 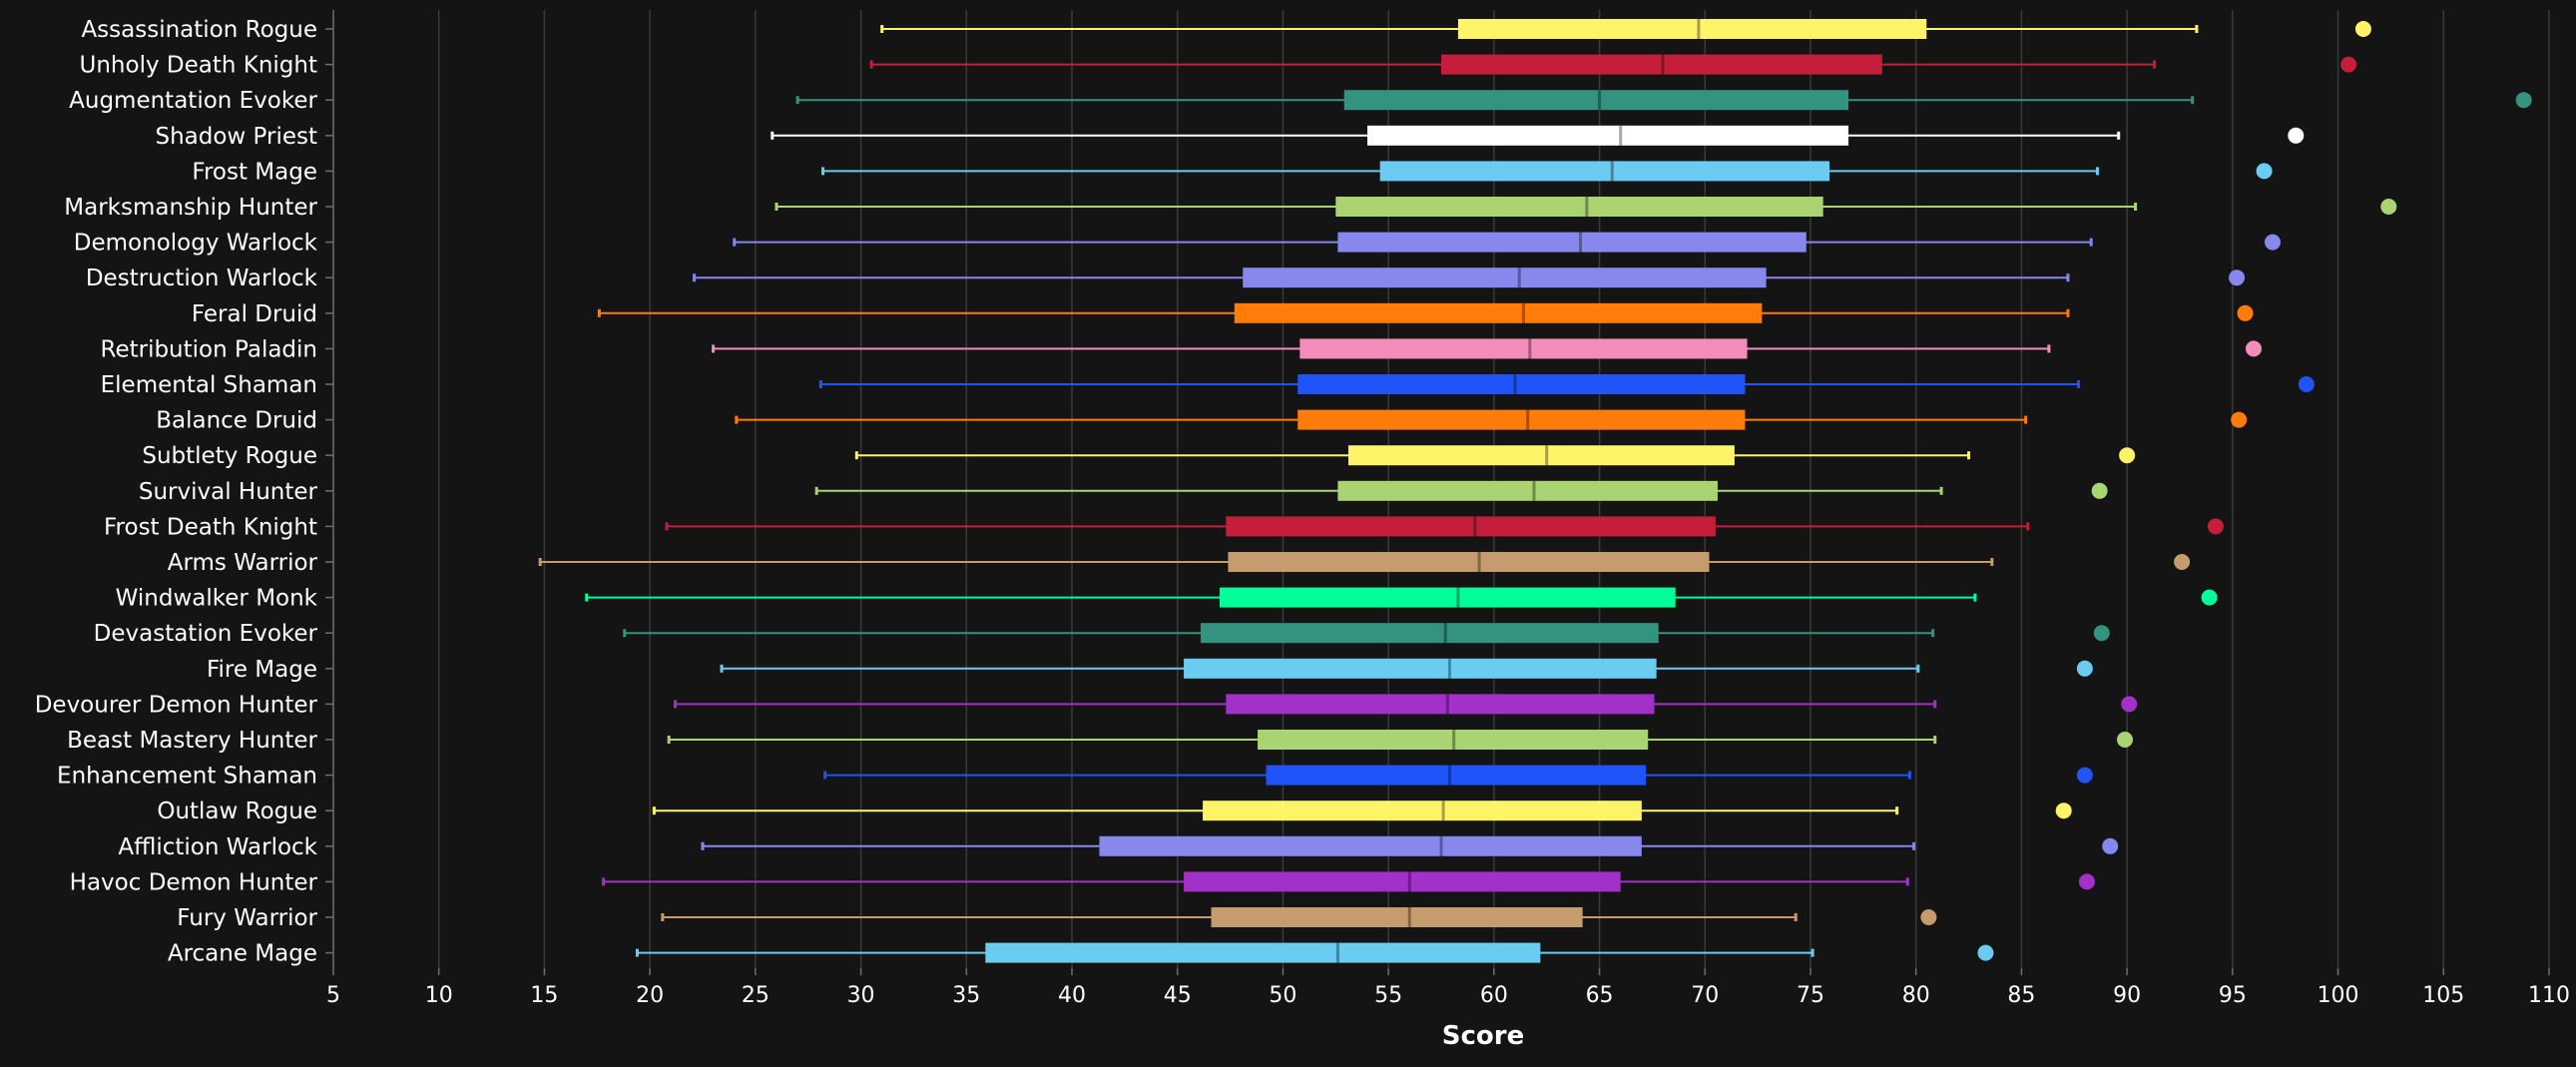 What do you see at coordinates (192, 741) in the screenshot?
I see `category-label: Beast Mastery Hunter` at bounding box center [192, 741].